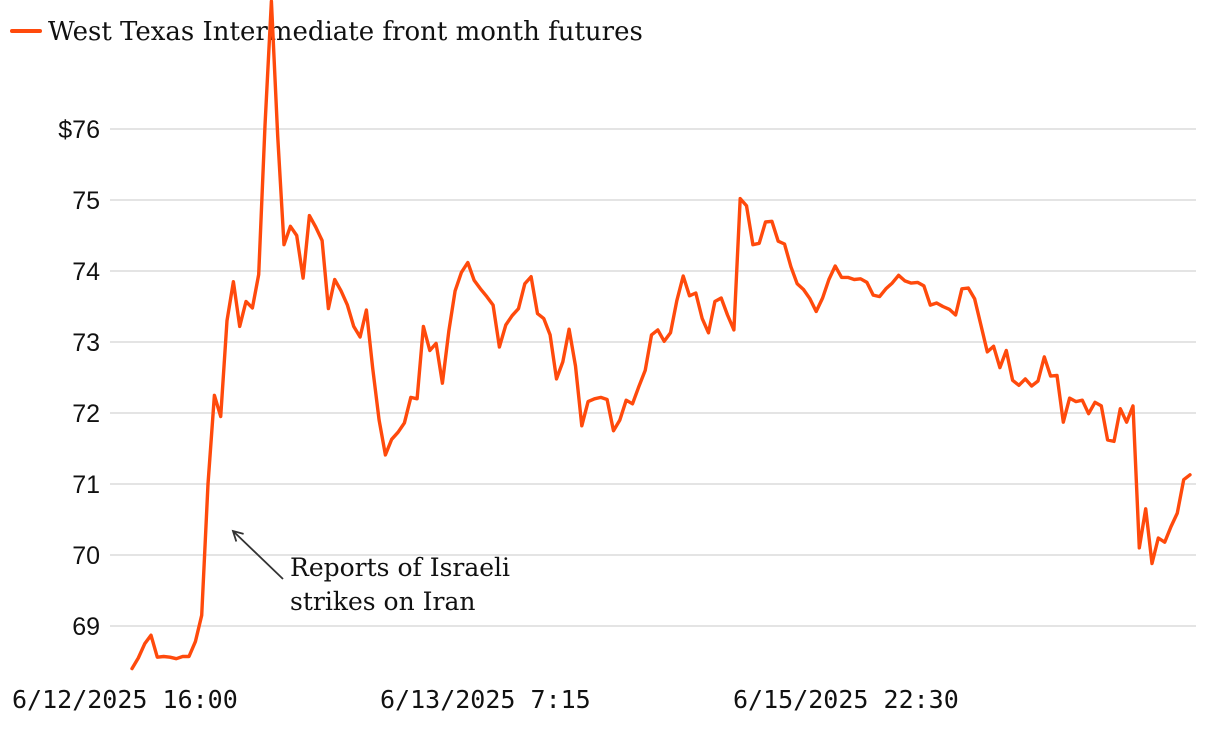 The image size is (1220, 732). I want to click on annotation-line-2: strikes on Iran, so click(382, 601).